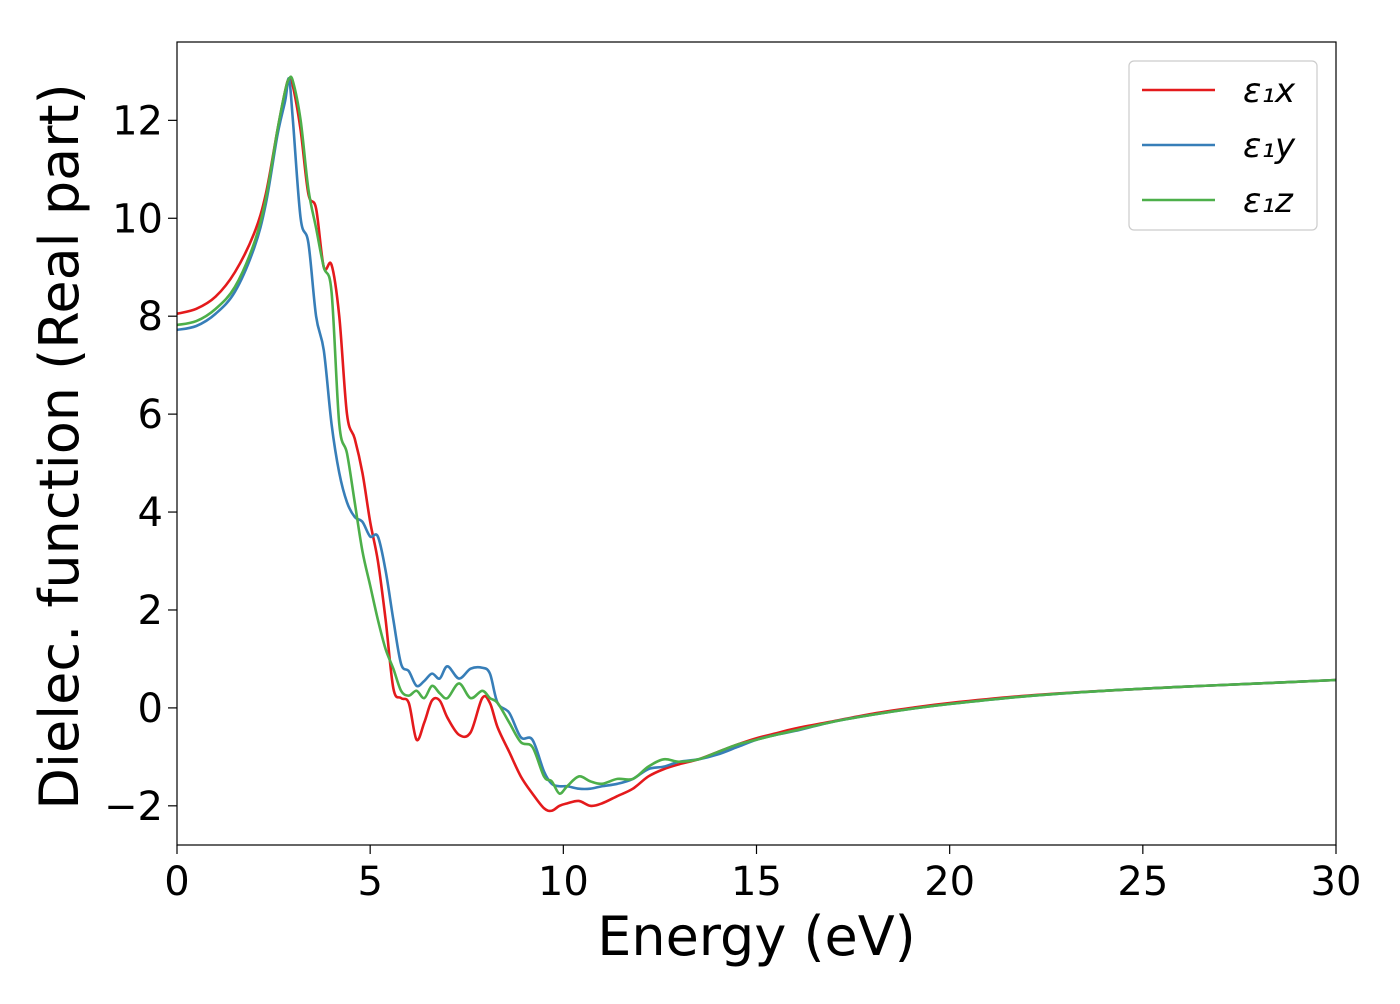 Image resolution: width=1400 pixels, height=1004 pixels. I want to click on y-tick-label: 2, so click(150, 611).